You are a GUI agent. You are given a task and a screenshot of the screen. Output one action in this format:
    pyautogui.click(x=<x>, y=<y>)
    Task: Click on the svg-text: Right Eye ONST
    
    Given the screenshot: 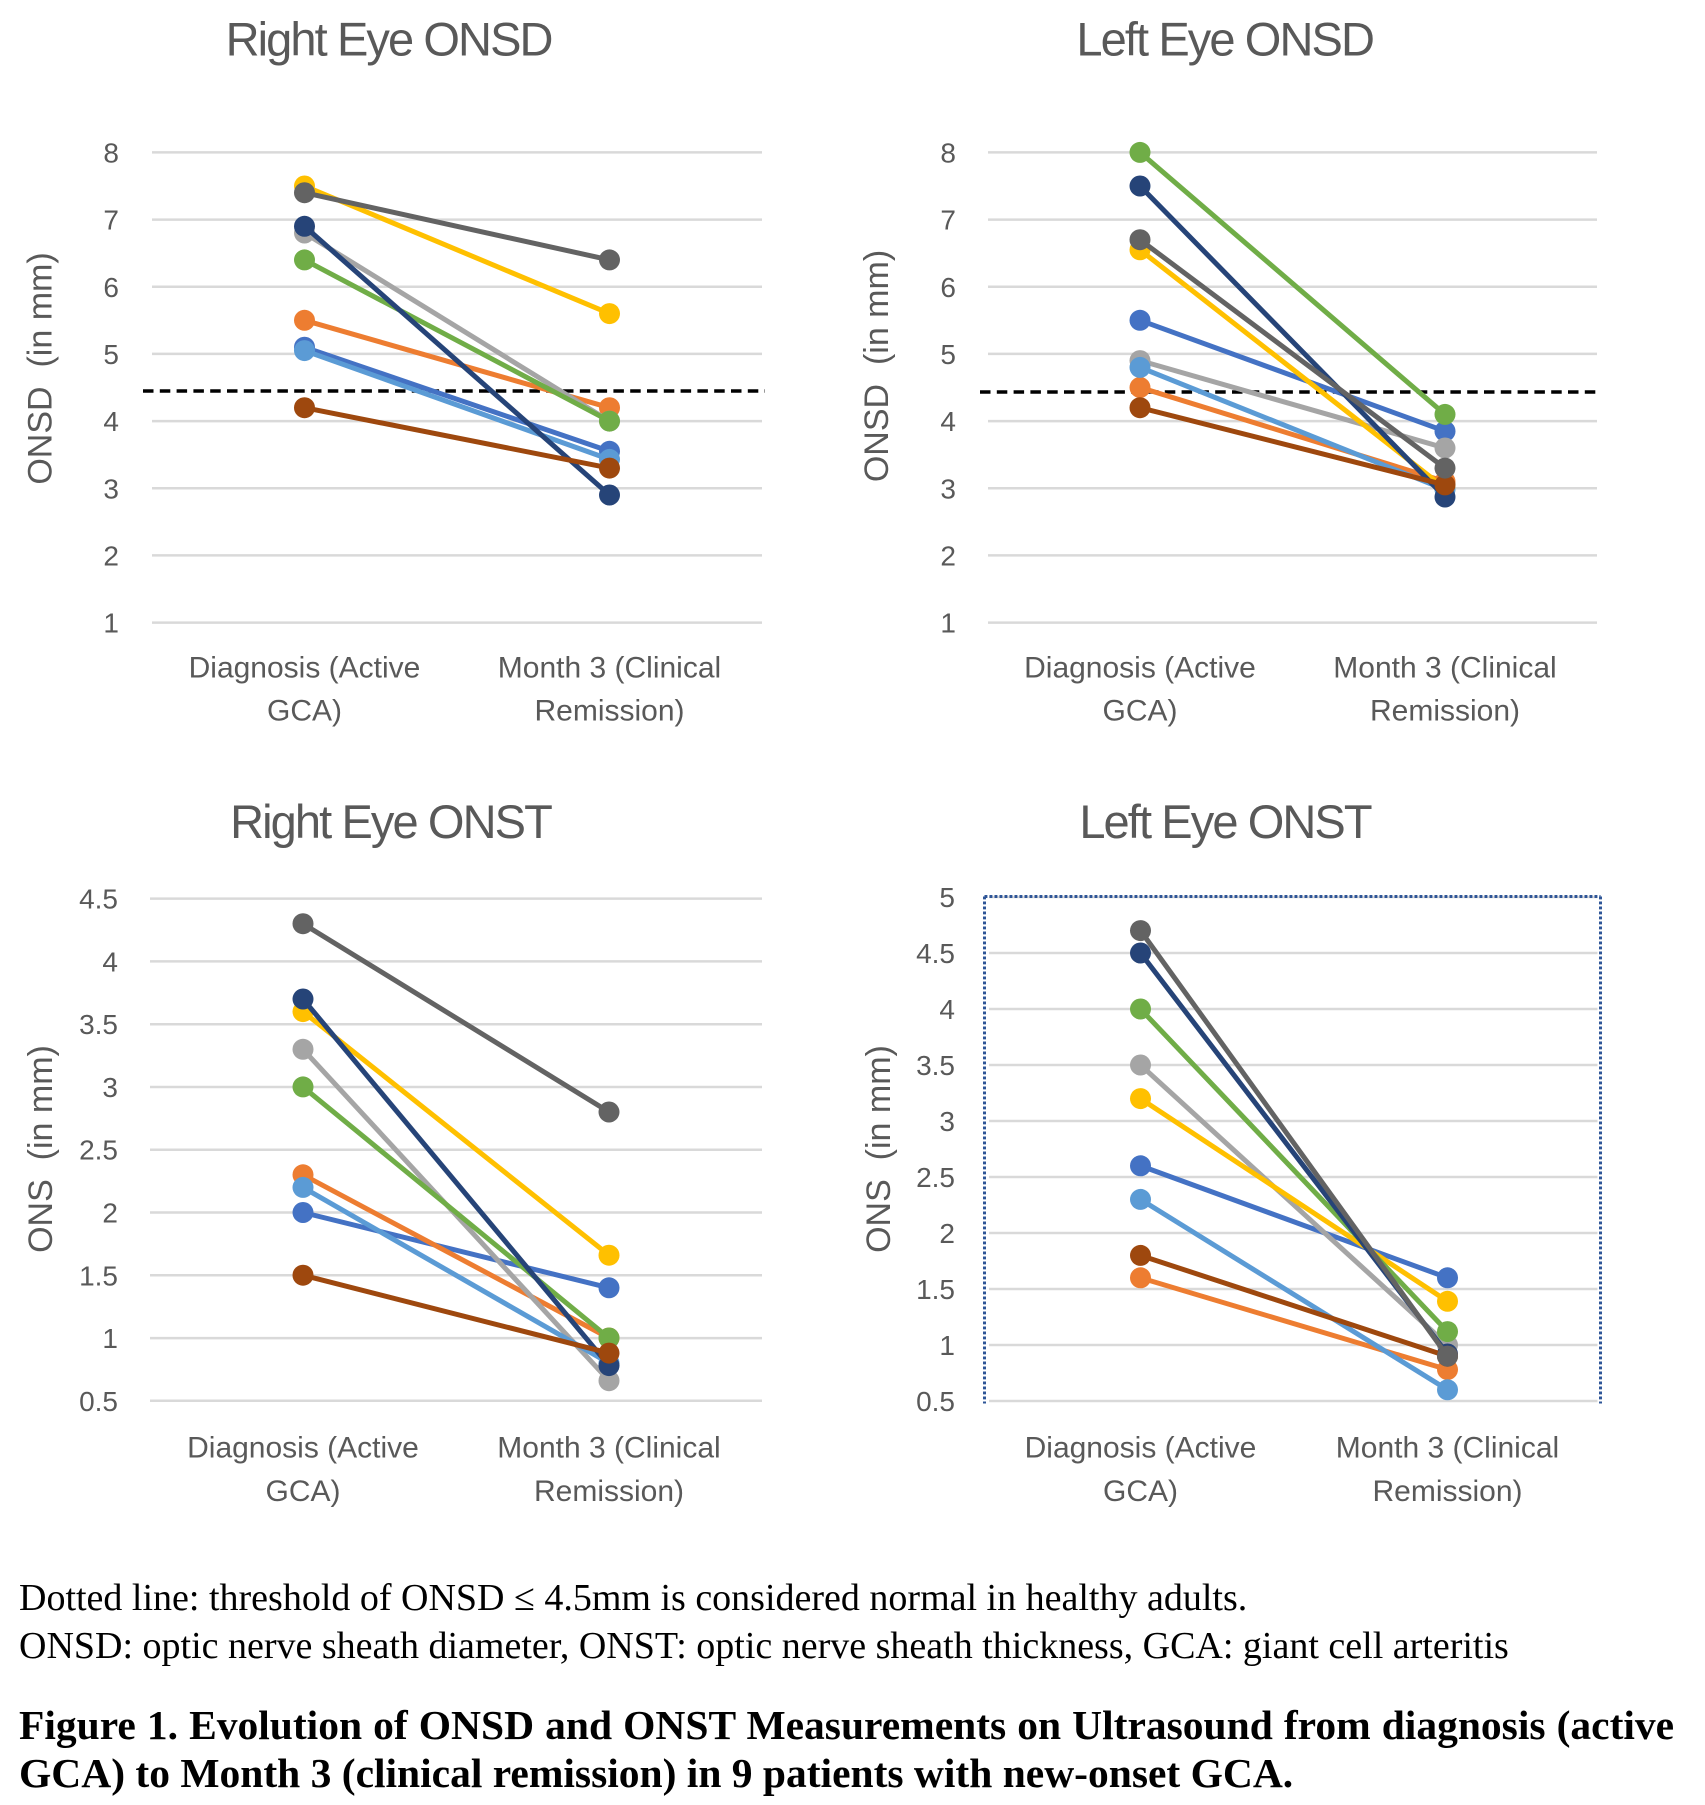 What is the action you would take?
    pyautogui.click(x=391, y=821)
    